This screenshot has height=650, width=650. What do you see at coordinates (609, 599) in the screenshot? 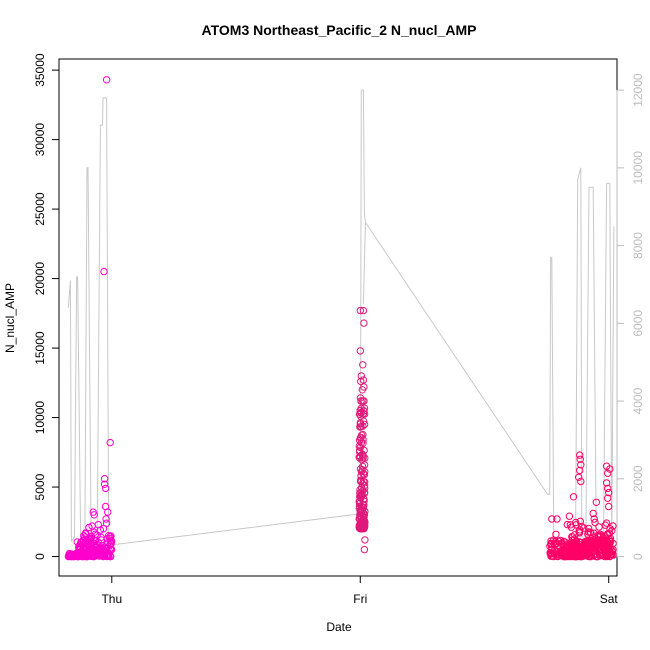
I see `bottom-tick-label: Sat` at bounding box center [609, 599].